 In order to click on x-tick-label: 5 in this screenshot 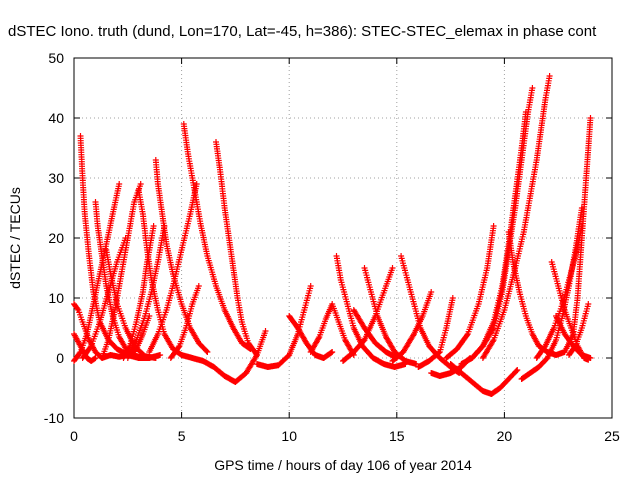, I will do `click(182, 436)`.